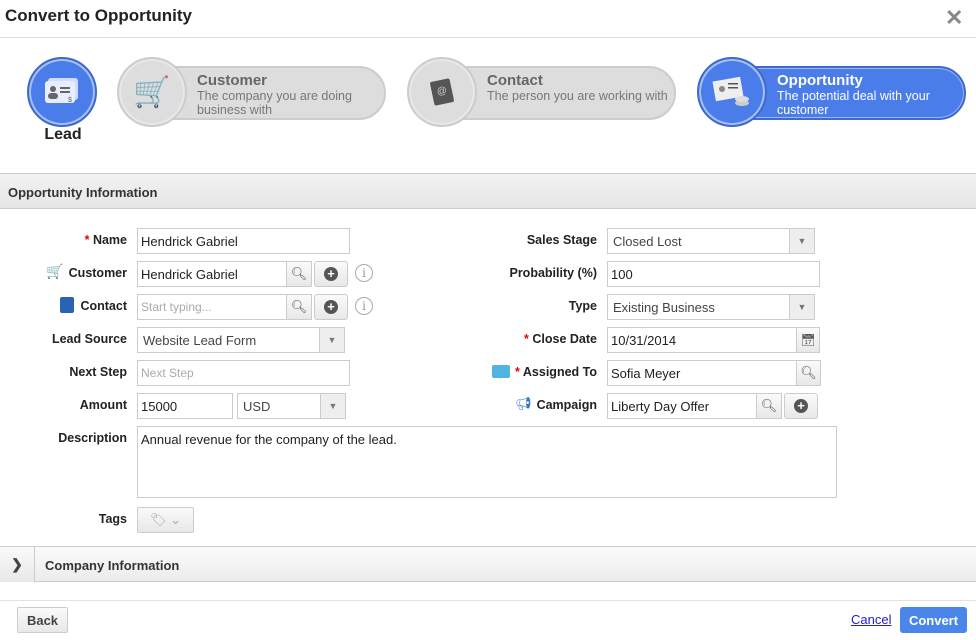 This screenshot has height=640, width=976. I want to click on calendar-button: 📅︎, so click(808, 340).